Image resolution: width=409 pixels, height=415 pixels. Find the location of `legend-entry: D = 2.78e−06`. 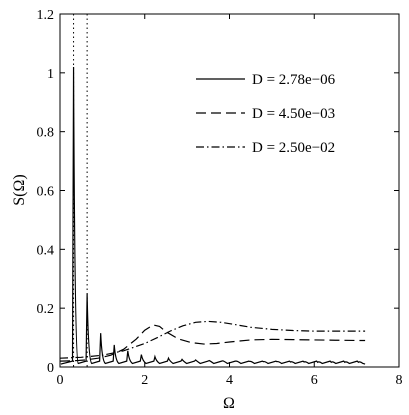

legend-entry: D = 2.78e−06 is located at coordinates (294, 80).